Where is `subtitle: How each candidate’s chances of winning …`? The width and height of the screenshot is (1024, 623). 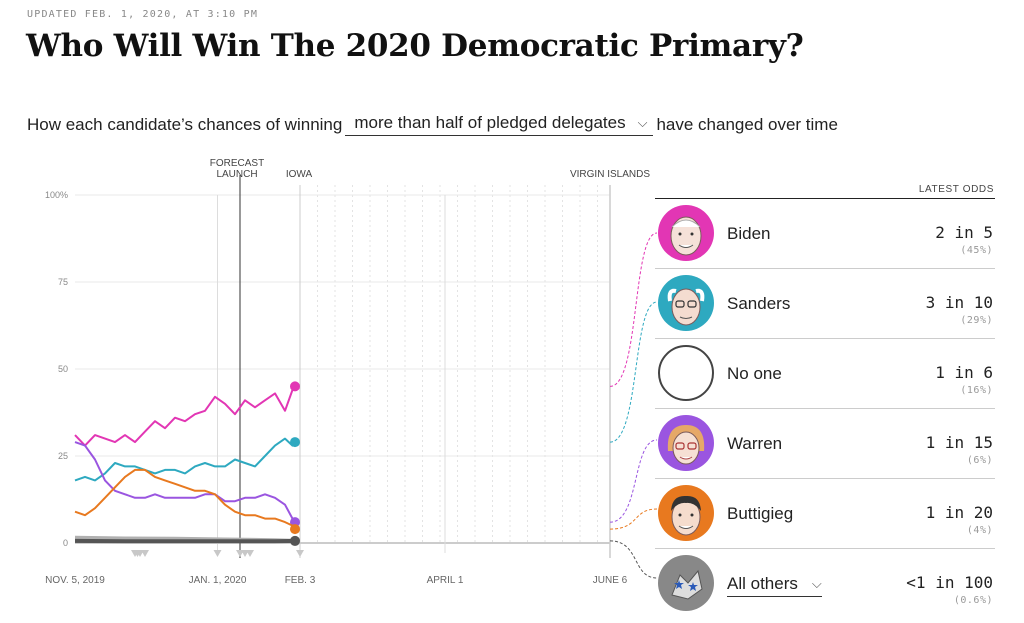 subtitle: How each candidate’s chances of winning … is located at coordinates (432, 124).